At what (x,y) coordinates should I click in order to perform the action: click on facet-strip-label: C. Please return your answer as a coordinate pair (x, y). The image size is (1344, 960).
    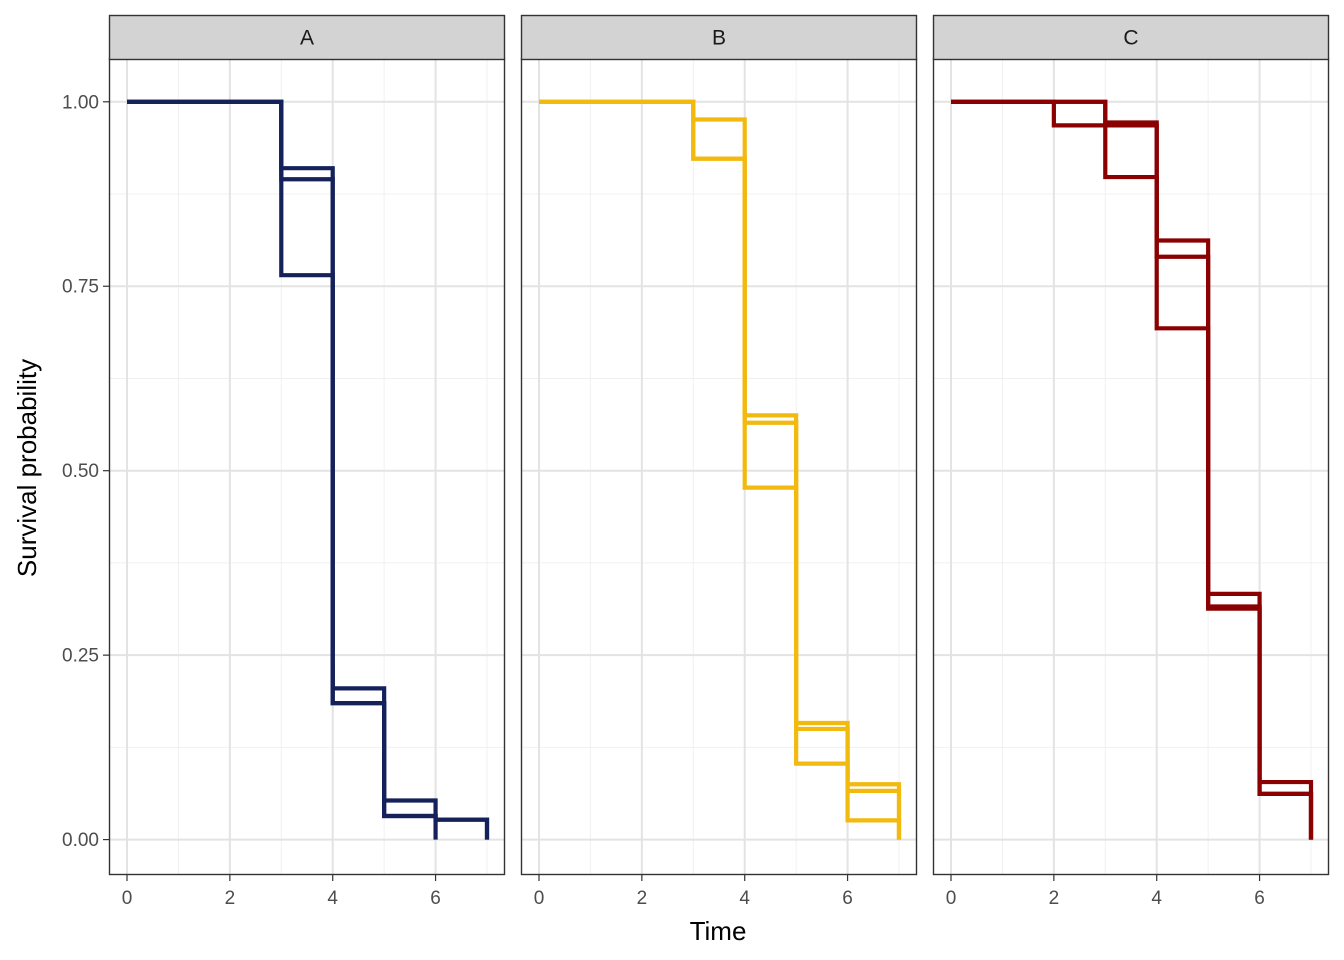
    Looking at the image, I should click on (1130, 38).